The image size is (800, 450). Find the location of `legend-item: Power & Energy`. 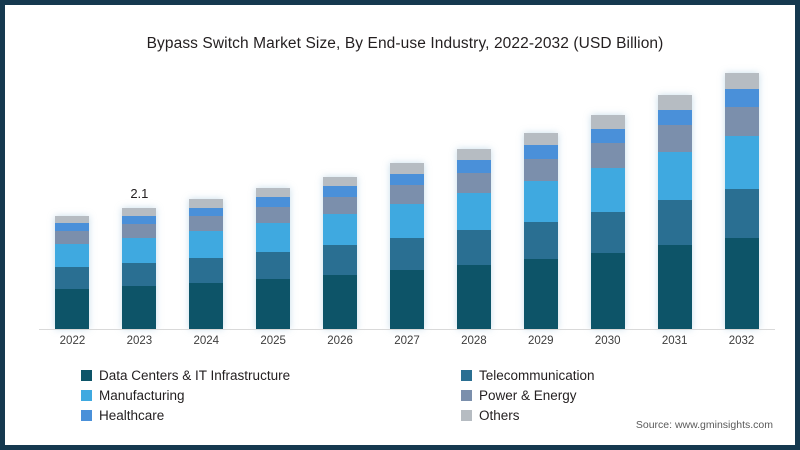

legend-item: Power & Energy is located at coordinates (581, 395).